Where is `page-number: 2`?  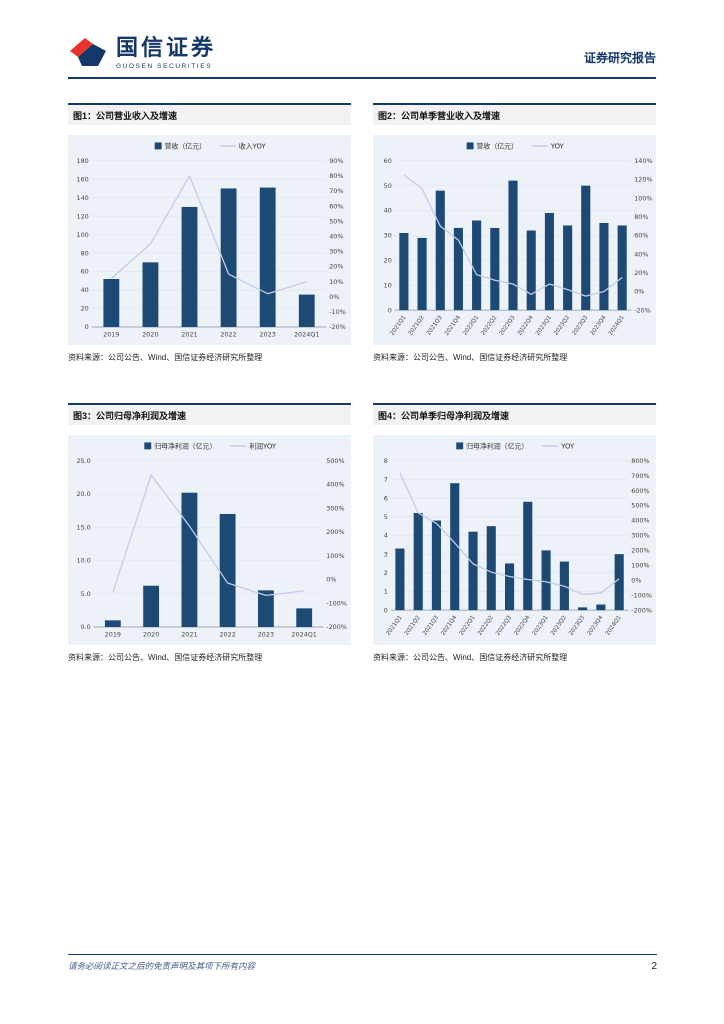 page-number: 2 is located at coordinates (654, 966).